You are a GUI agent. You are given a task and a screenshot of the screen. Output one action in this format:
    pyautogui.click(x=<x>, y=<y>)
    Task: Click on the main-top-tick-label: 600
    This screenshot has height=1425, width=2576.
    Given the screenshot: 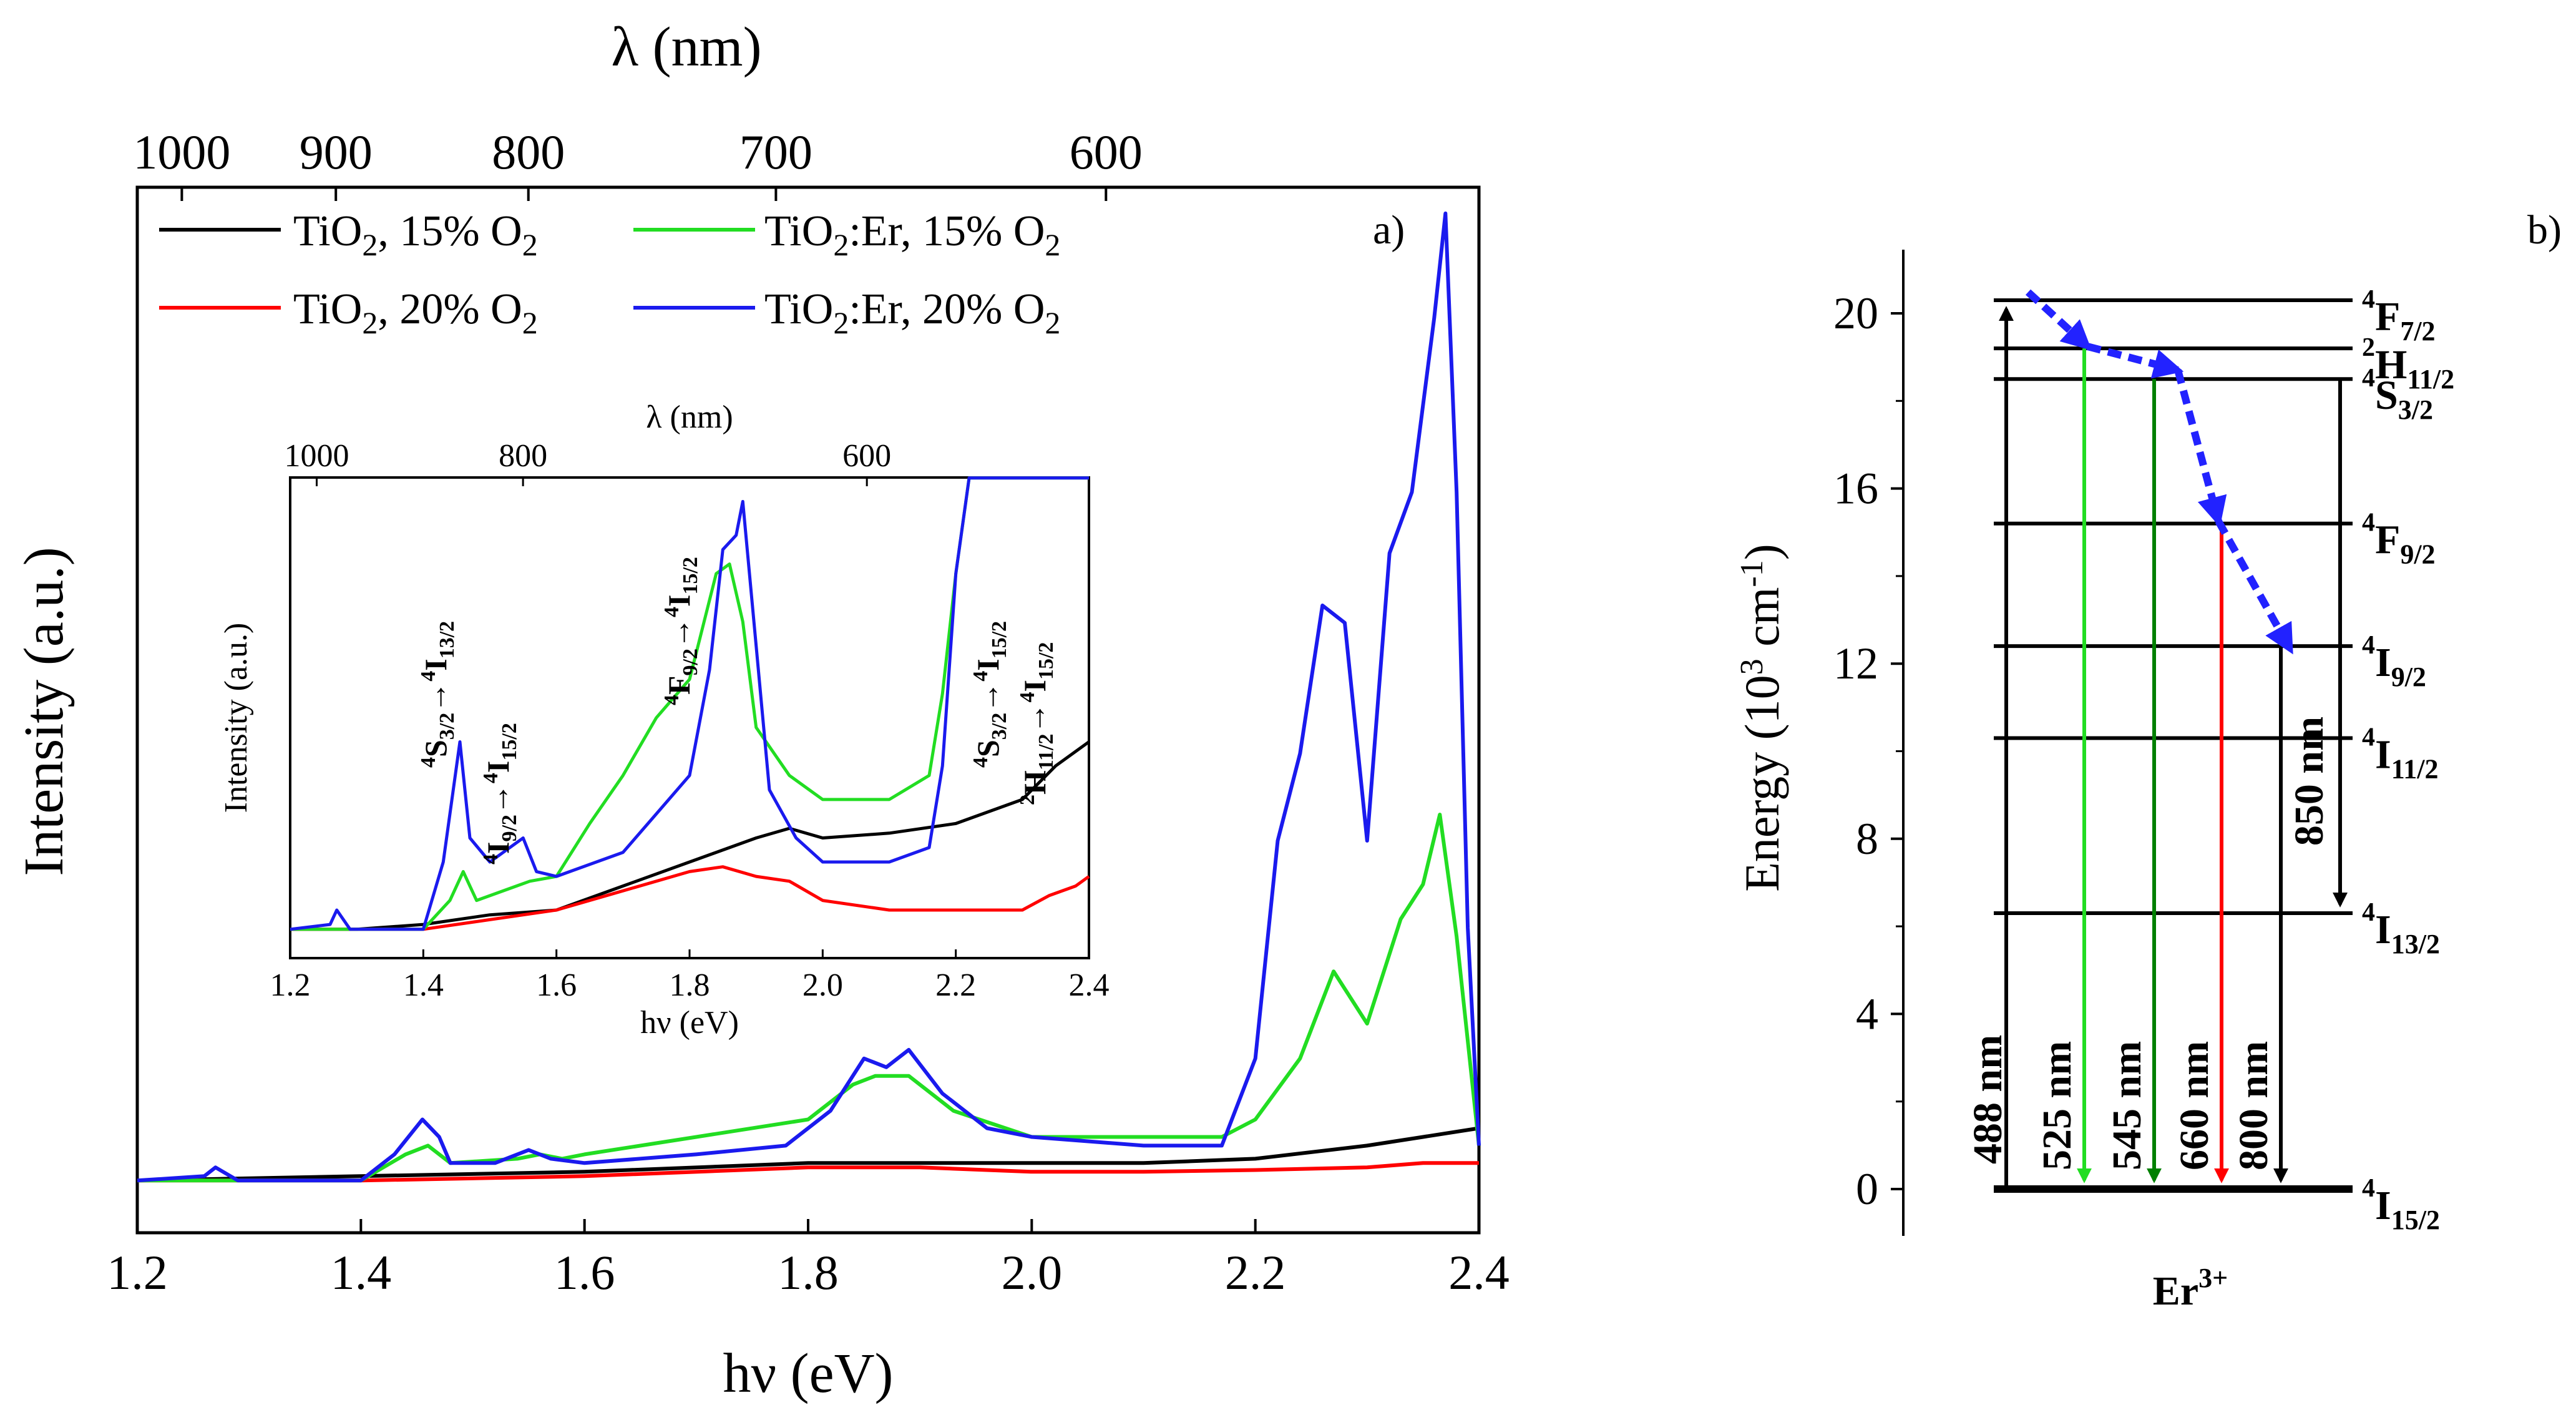 What is the action you would take?
    pyautogui.click(x=1106, y=152)
    